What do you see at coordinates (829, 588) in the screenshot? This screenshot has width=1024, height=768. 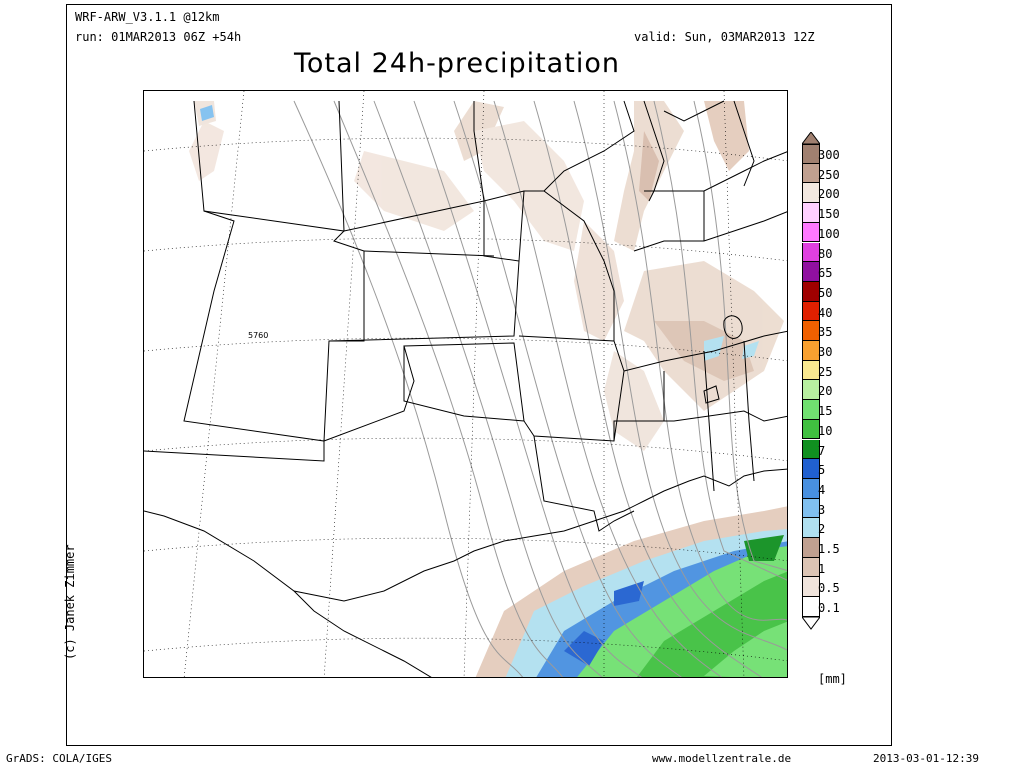 I see `legend-label-0_5: 0.5` at bounding box center [829, 588].